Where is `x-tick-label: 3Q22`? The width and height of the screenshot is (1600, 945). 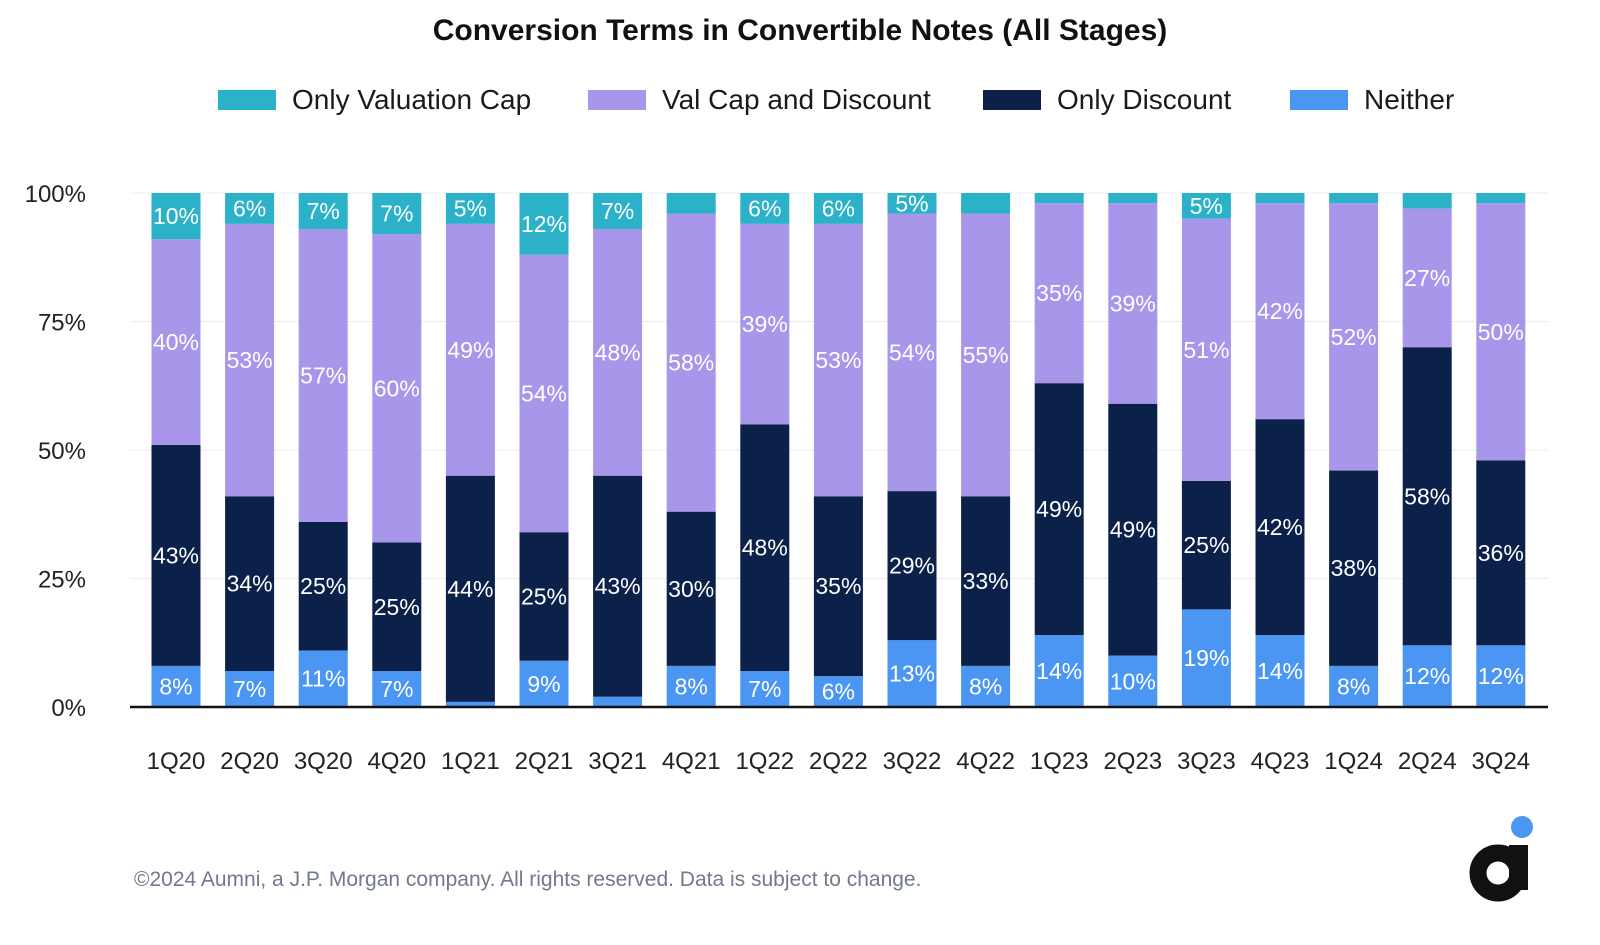 x-tick-label: 3Q22 is located at coordinates (912, 761).